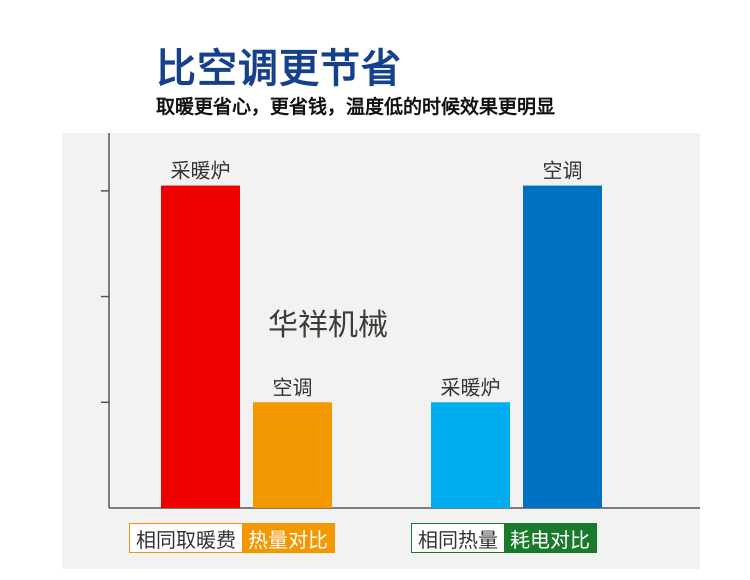 The width and height of the screenshot is (750, 580). What do you see at coordinates (186, 538) in the screenshot?
I see `legend-1-label: 相同取暖费` at bounding box center [186, 538].